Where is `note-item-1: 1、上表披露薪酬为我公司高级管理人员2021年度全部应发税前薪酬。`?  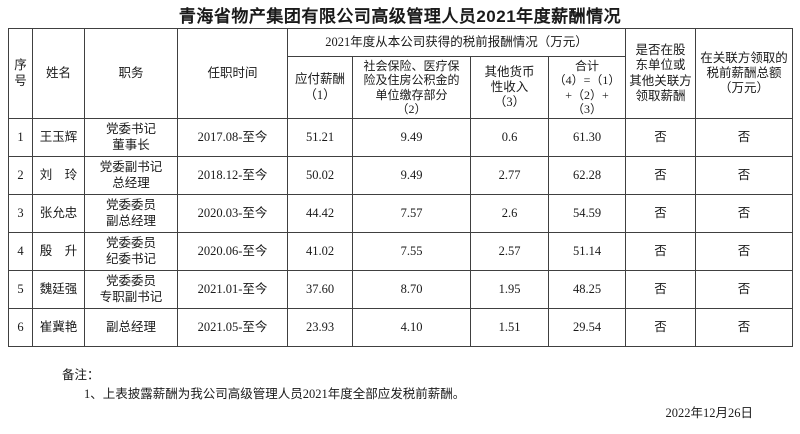 note-item-1: 1、上表披露薪酬为我公司高级管理人员2021年度全部应发税前薪酬。 is located at coordinates (275, 393).